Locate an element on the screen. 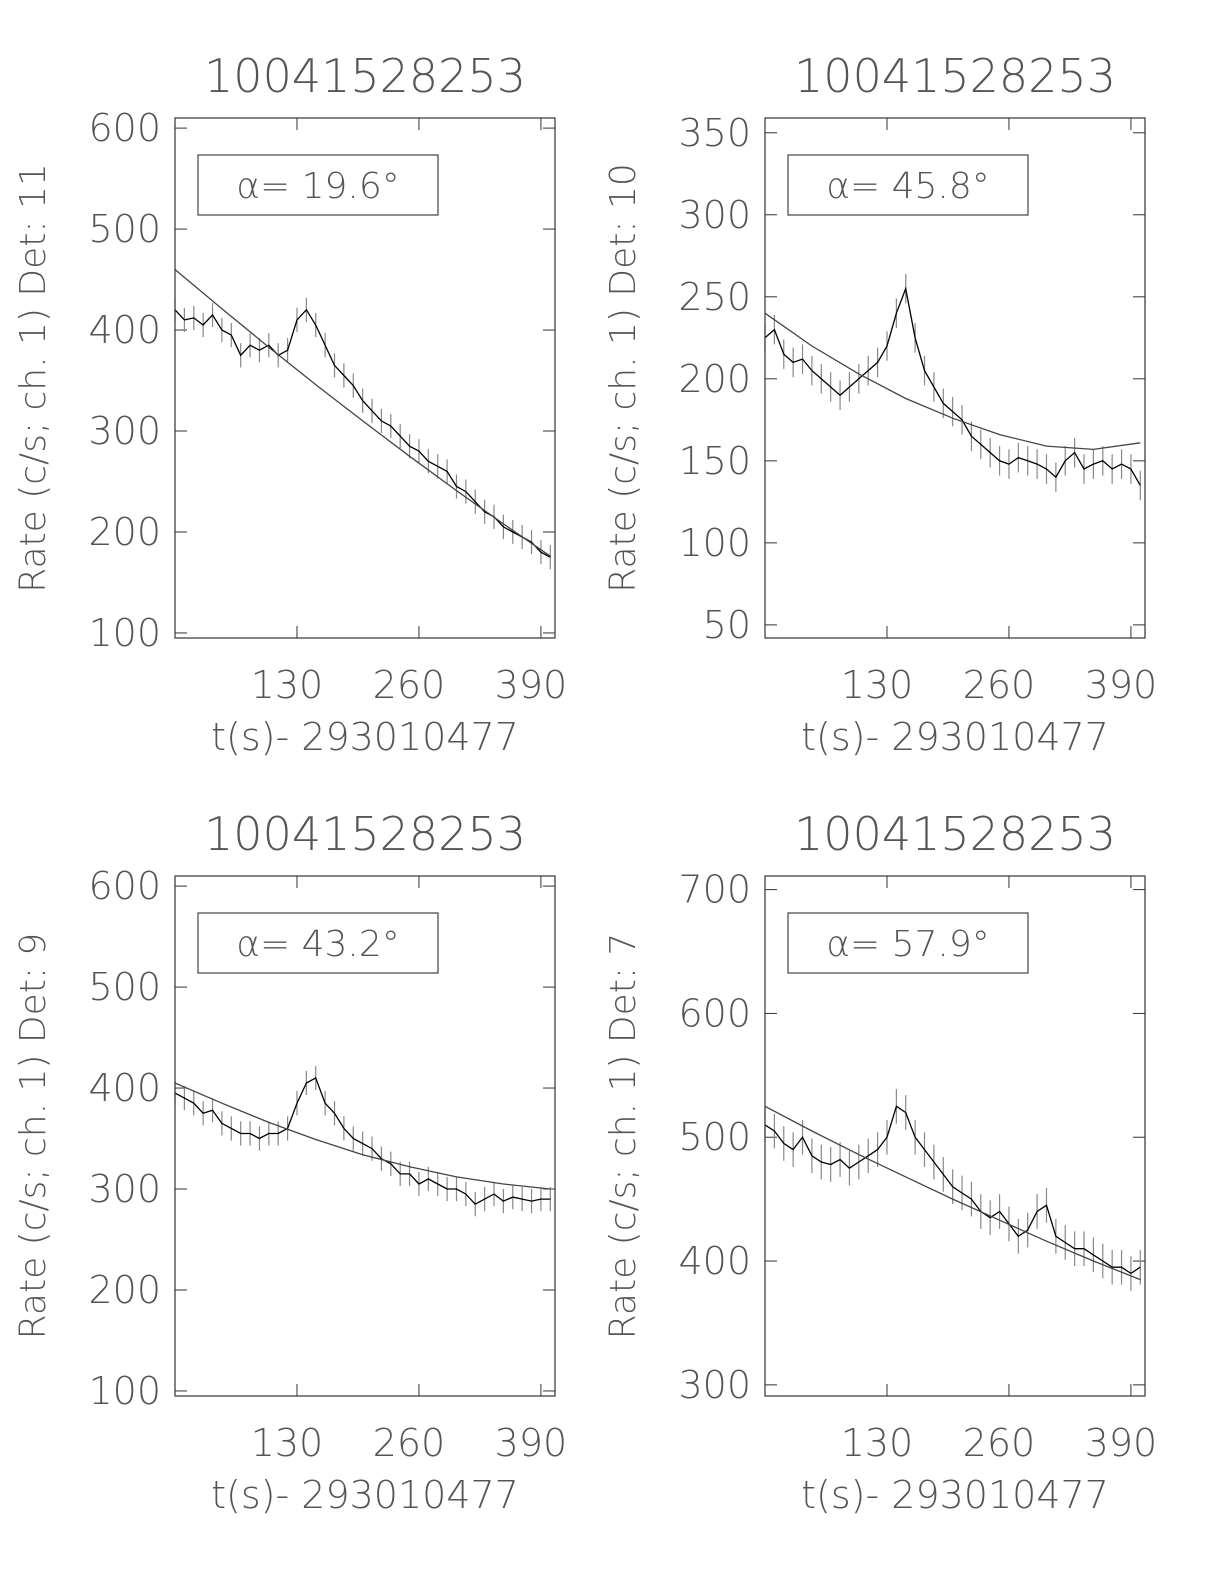 The width and height of the screenshot is (1224, 1588). y-axis-label: Rate (c/s; ch. 1) Det: 9 is located at coordinates (33, 1136).